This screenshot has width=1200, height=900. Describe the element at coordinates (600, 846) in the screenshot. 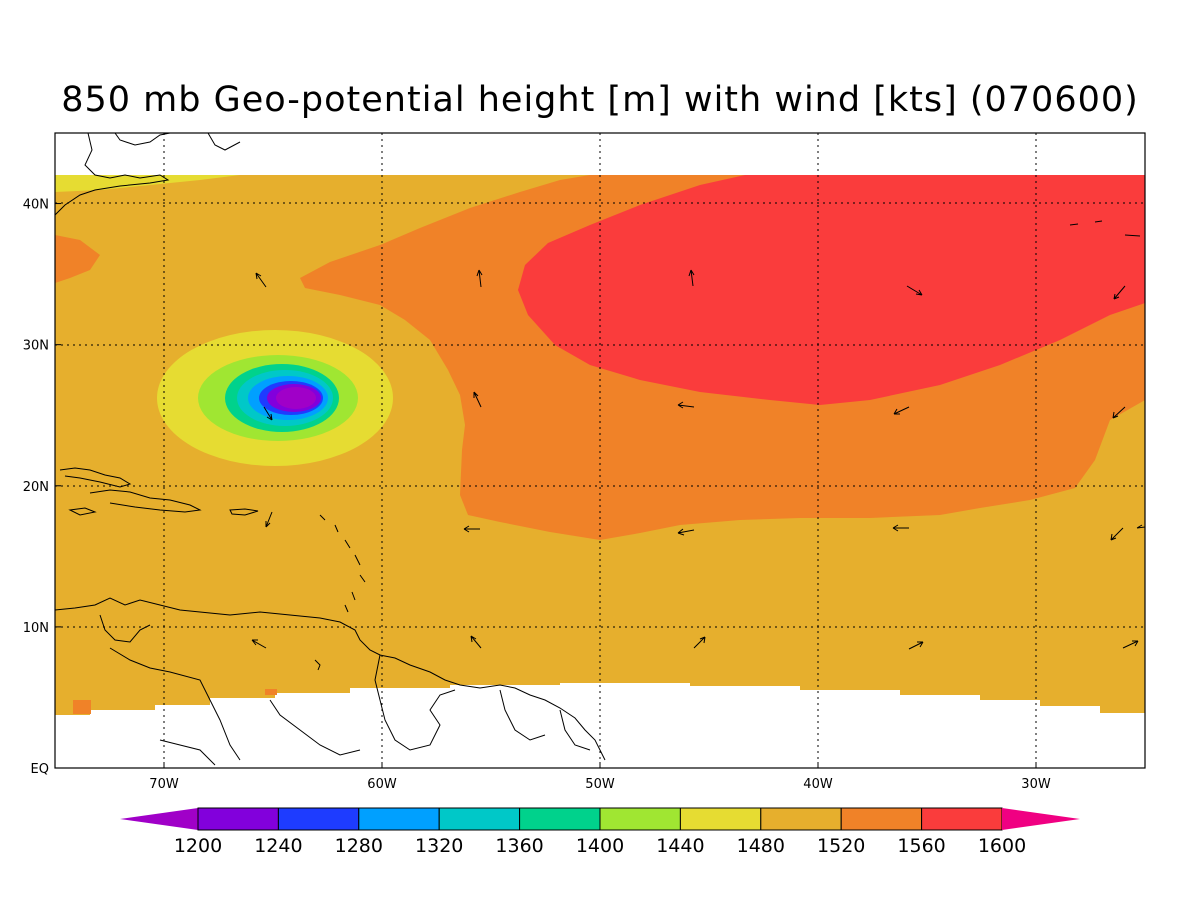

I see `colorbar-level-label: 1400` at that location.